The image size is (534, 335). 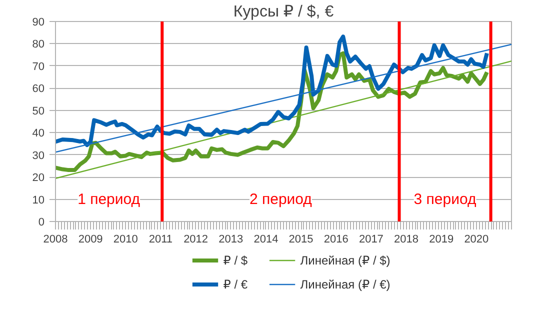 What do you see at coordinates (109, 199) in the screenshot?
I see `annotation: 1 период` at bounding box center [109, 199].